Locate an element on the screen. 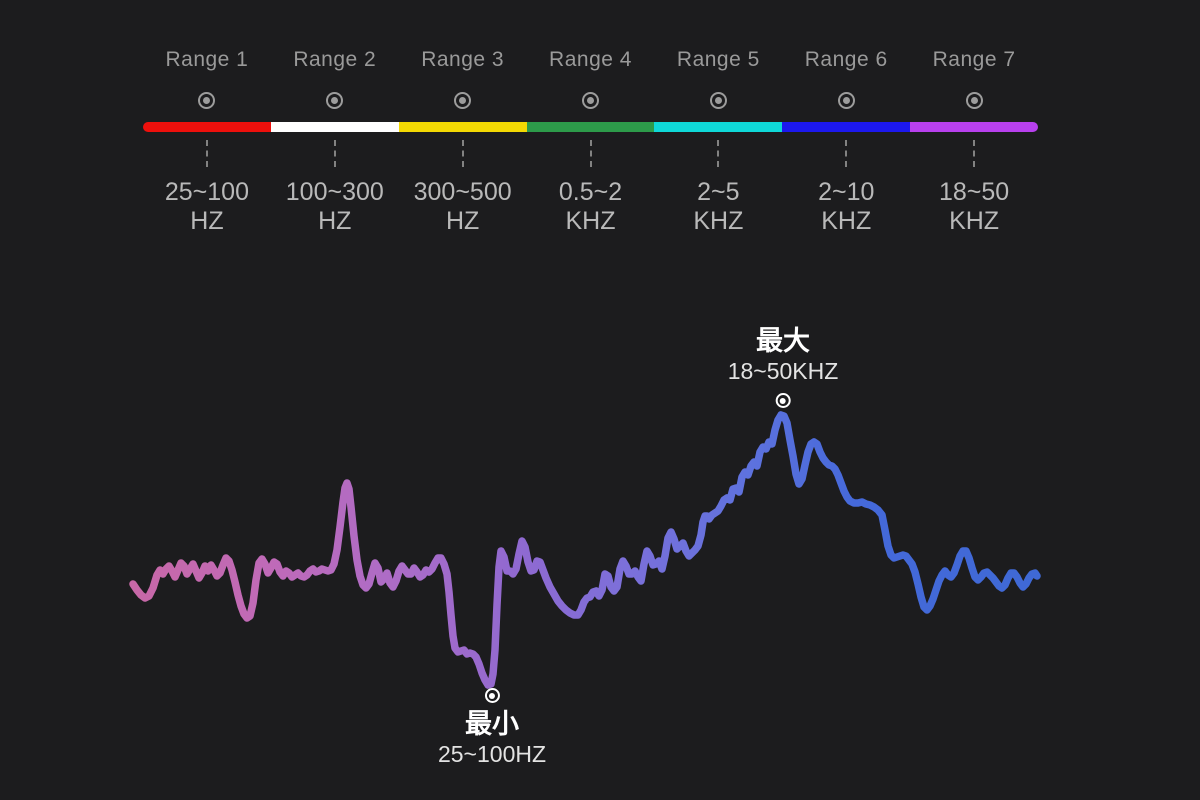 This screenshot has height=800, width=1200. range-frequency-label-4: 0.5~2 KHZ is located at coordinates (590, 206).